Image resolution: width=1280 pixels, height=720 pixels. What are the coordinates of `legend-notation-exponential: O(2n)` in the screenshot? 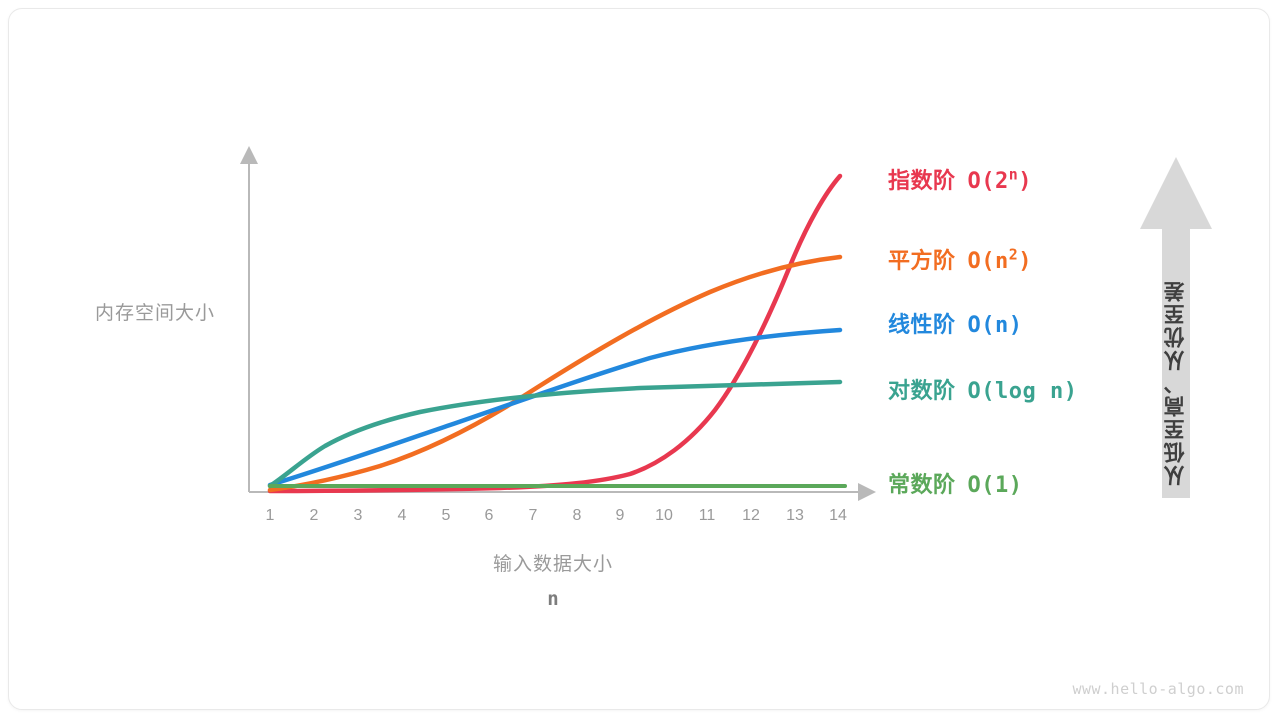 It's located at (1000, 179).